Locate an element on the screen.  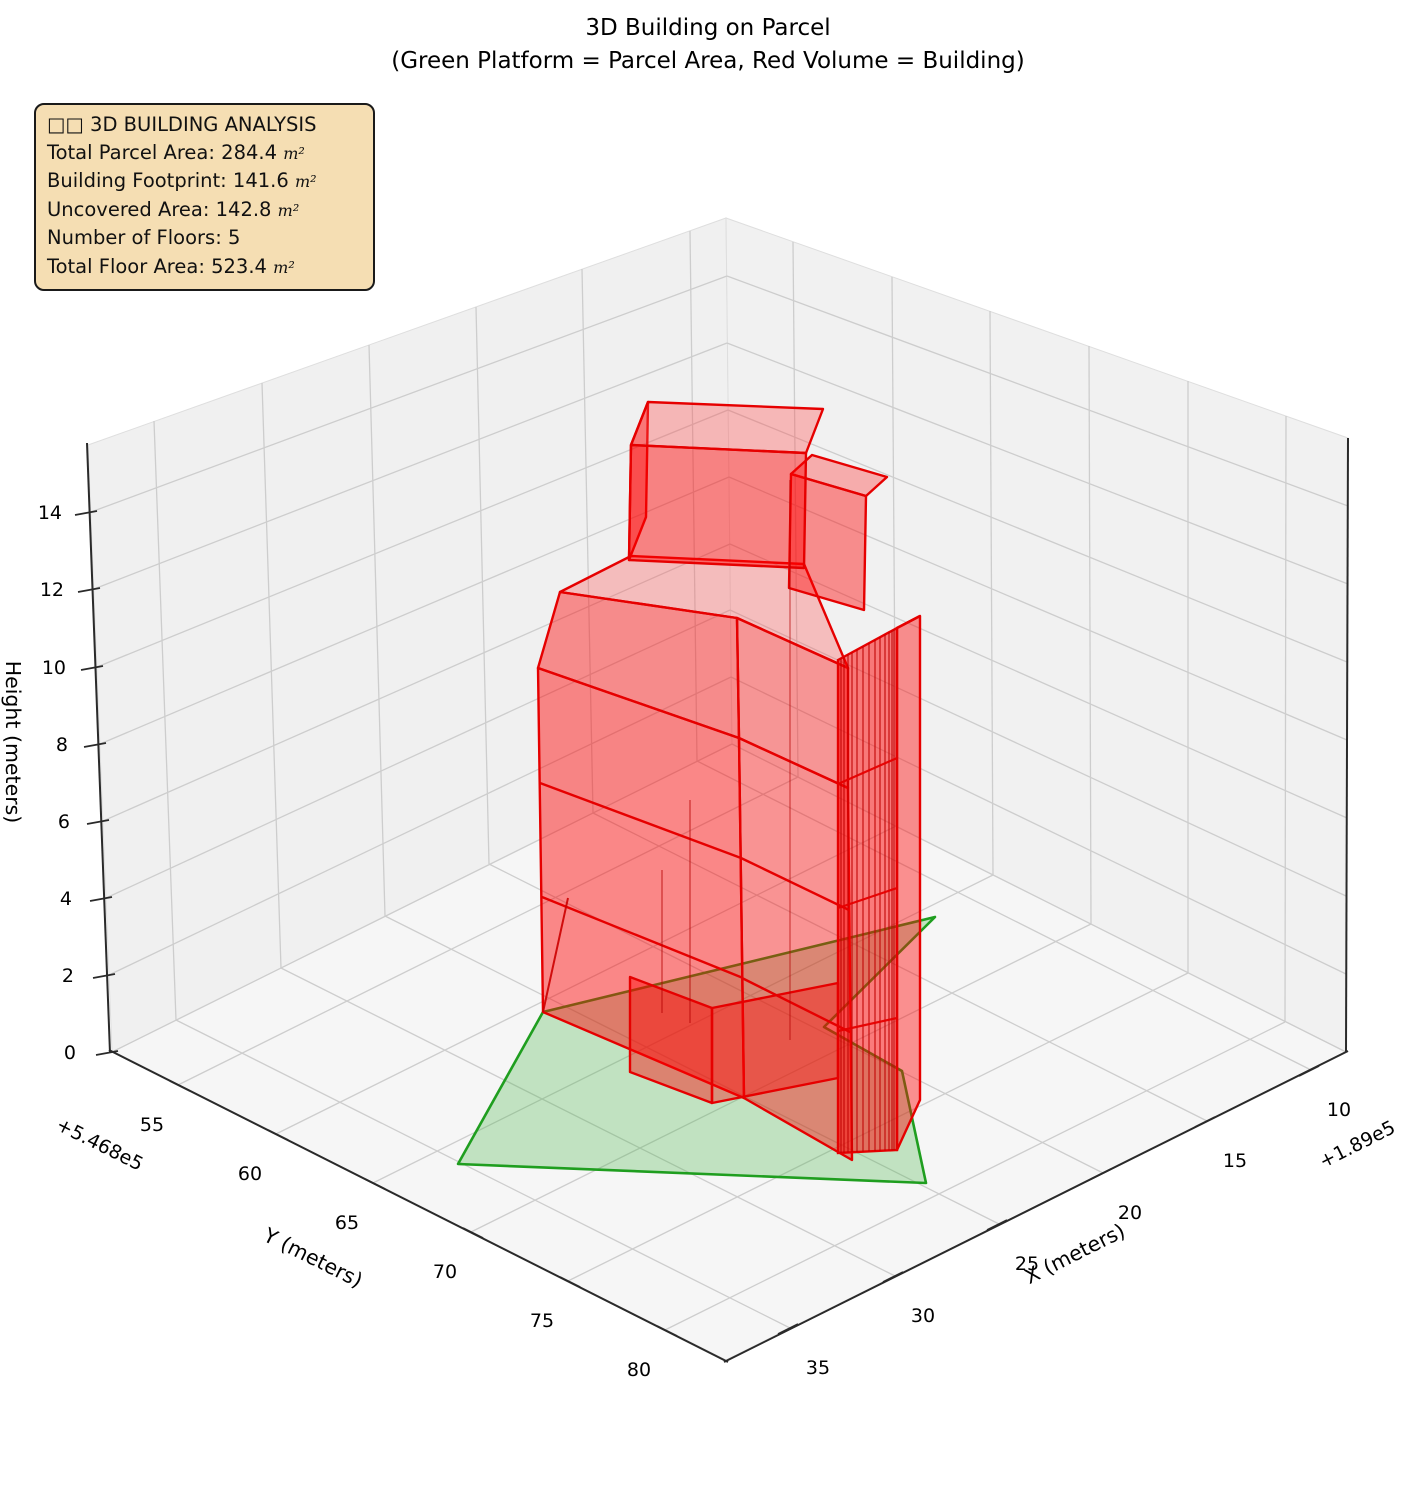
x-tick-30: 30 is located at coordinates (923, 1316).